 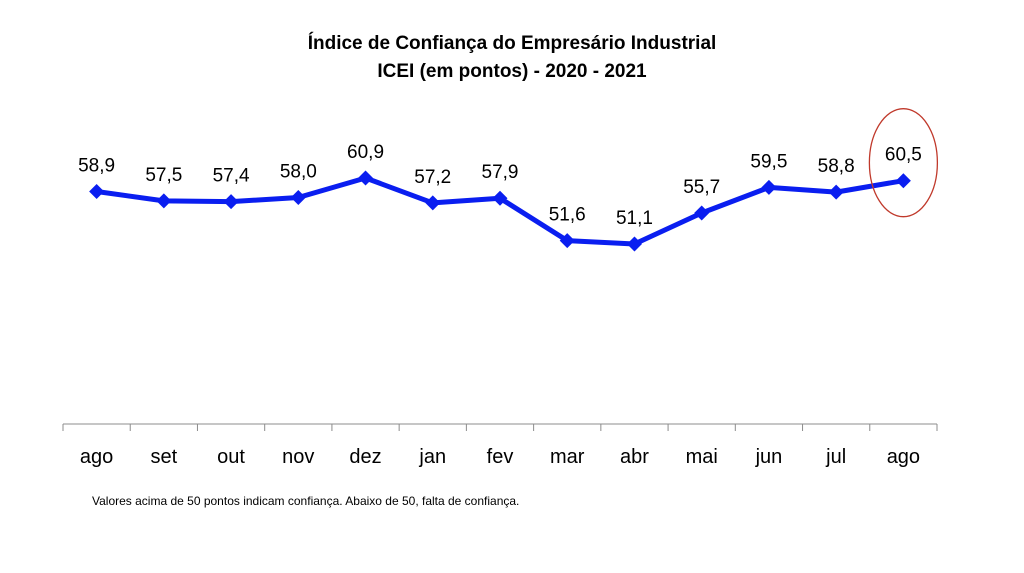 What do you see at coordinates (634, 457) in the screenshot?
I see `x-tick-label: abr` at bounding box center [634, 457].